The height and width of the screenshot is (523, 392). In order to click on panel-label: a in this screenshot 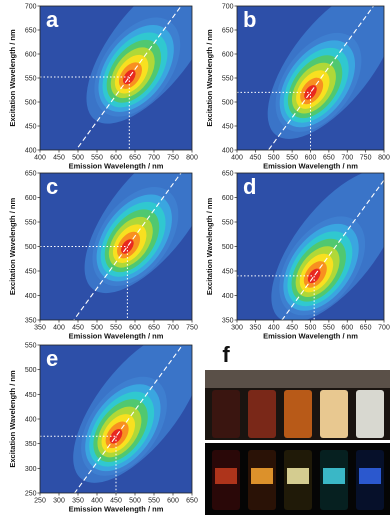, I will do `click(52, 19)`.